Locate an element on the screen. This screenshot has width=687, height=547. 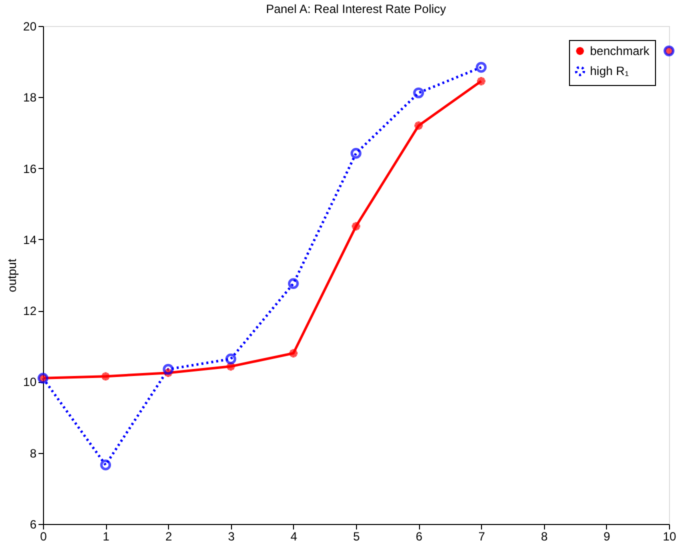
x-tick-label: 10 is located at coordinates (669, 537).